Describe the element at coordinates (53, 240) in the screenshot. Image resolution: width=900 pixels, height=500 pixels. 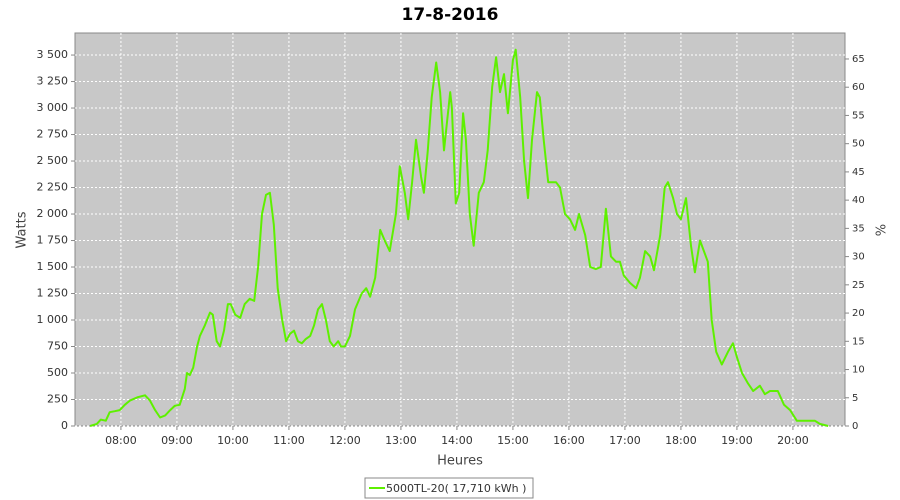
I see `y-tick-label: 1 750` at that location.